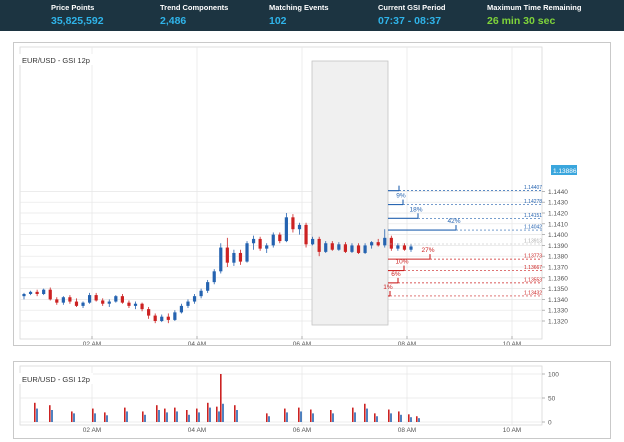  What do you see at coordinates (194, 7) in the screenshot?
I see `stat-label: Trend Components` at bounding box center [194, 7].